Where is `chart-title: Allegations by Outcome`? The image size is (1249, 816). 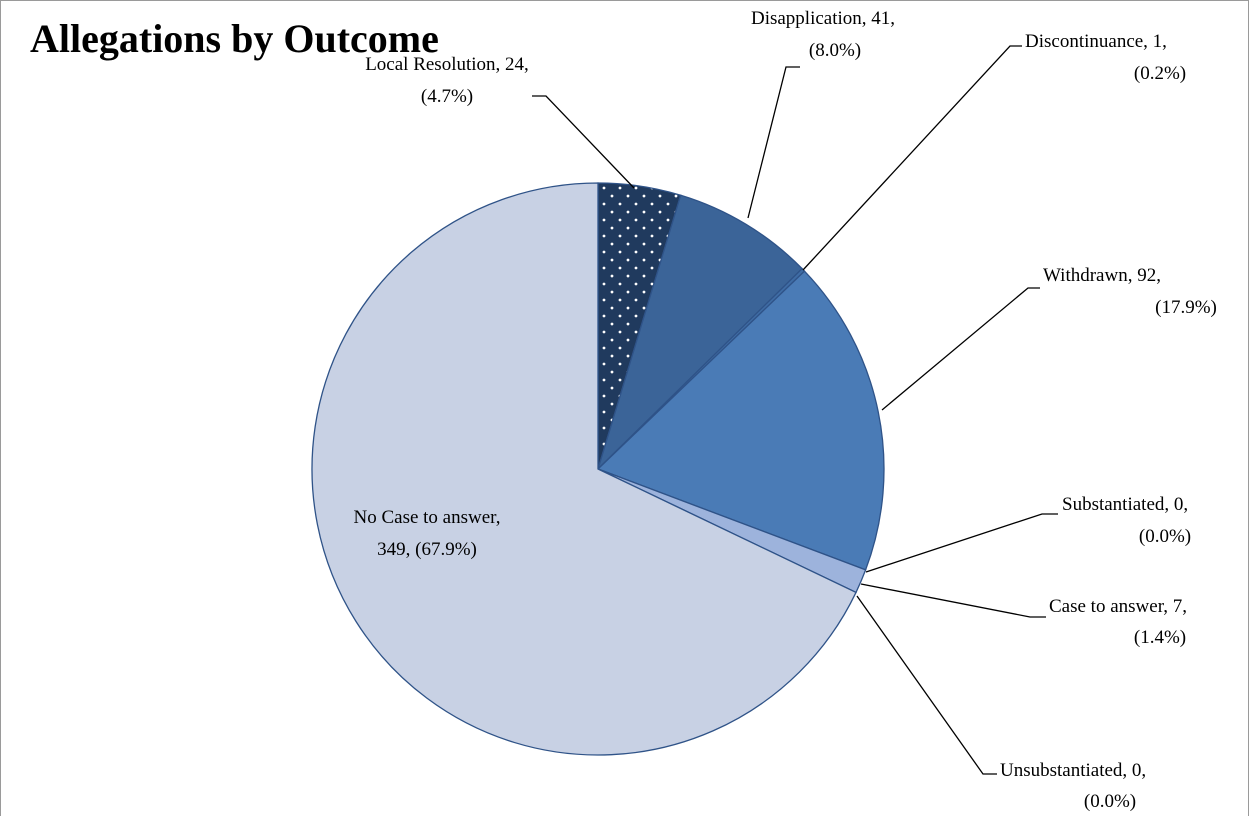
chart-title: Allegations by Outcome is located at coordinates (234, 38).